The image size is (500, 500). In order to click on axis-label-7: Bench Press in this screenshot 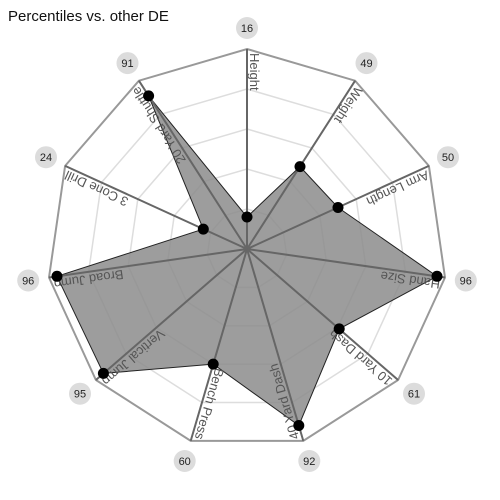, I will do `click(209, 403)`.